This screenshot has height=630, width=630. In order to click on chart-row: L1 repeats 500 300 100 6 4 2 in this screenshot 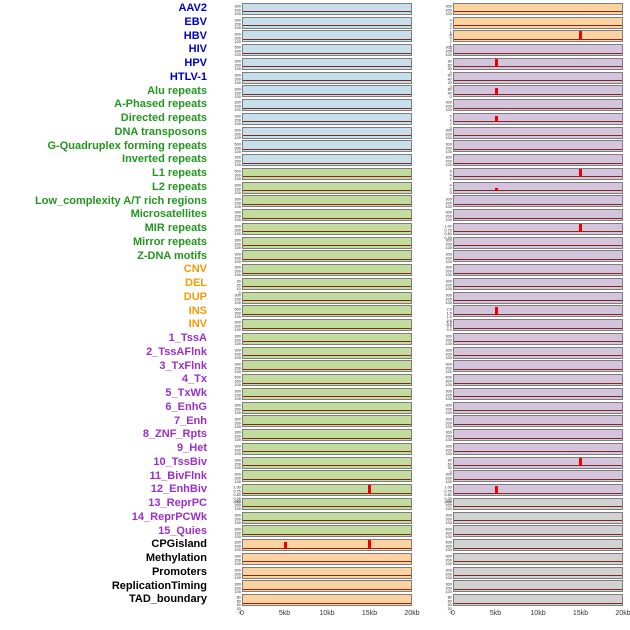, I will do `click(315, 174)`.